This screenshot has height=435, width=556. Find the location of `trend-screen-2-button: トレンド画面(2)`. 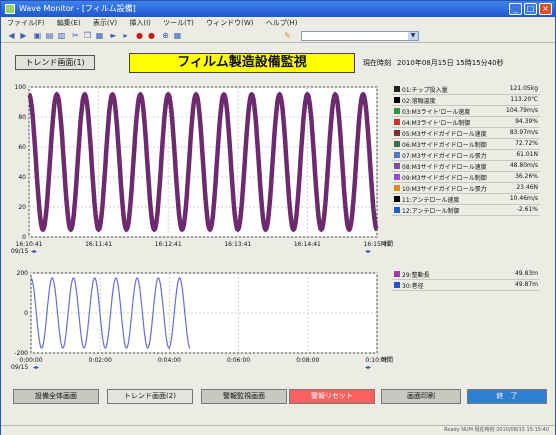

trend-screen-2-button: トレンド画面(2) is located at coordinates (150, 396).